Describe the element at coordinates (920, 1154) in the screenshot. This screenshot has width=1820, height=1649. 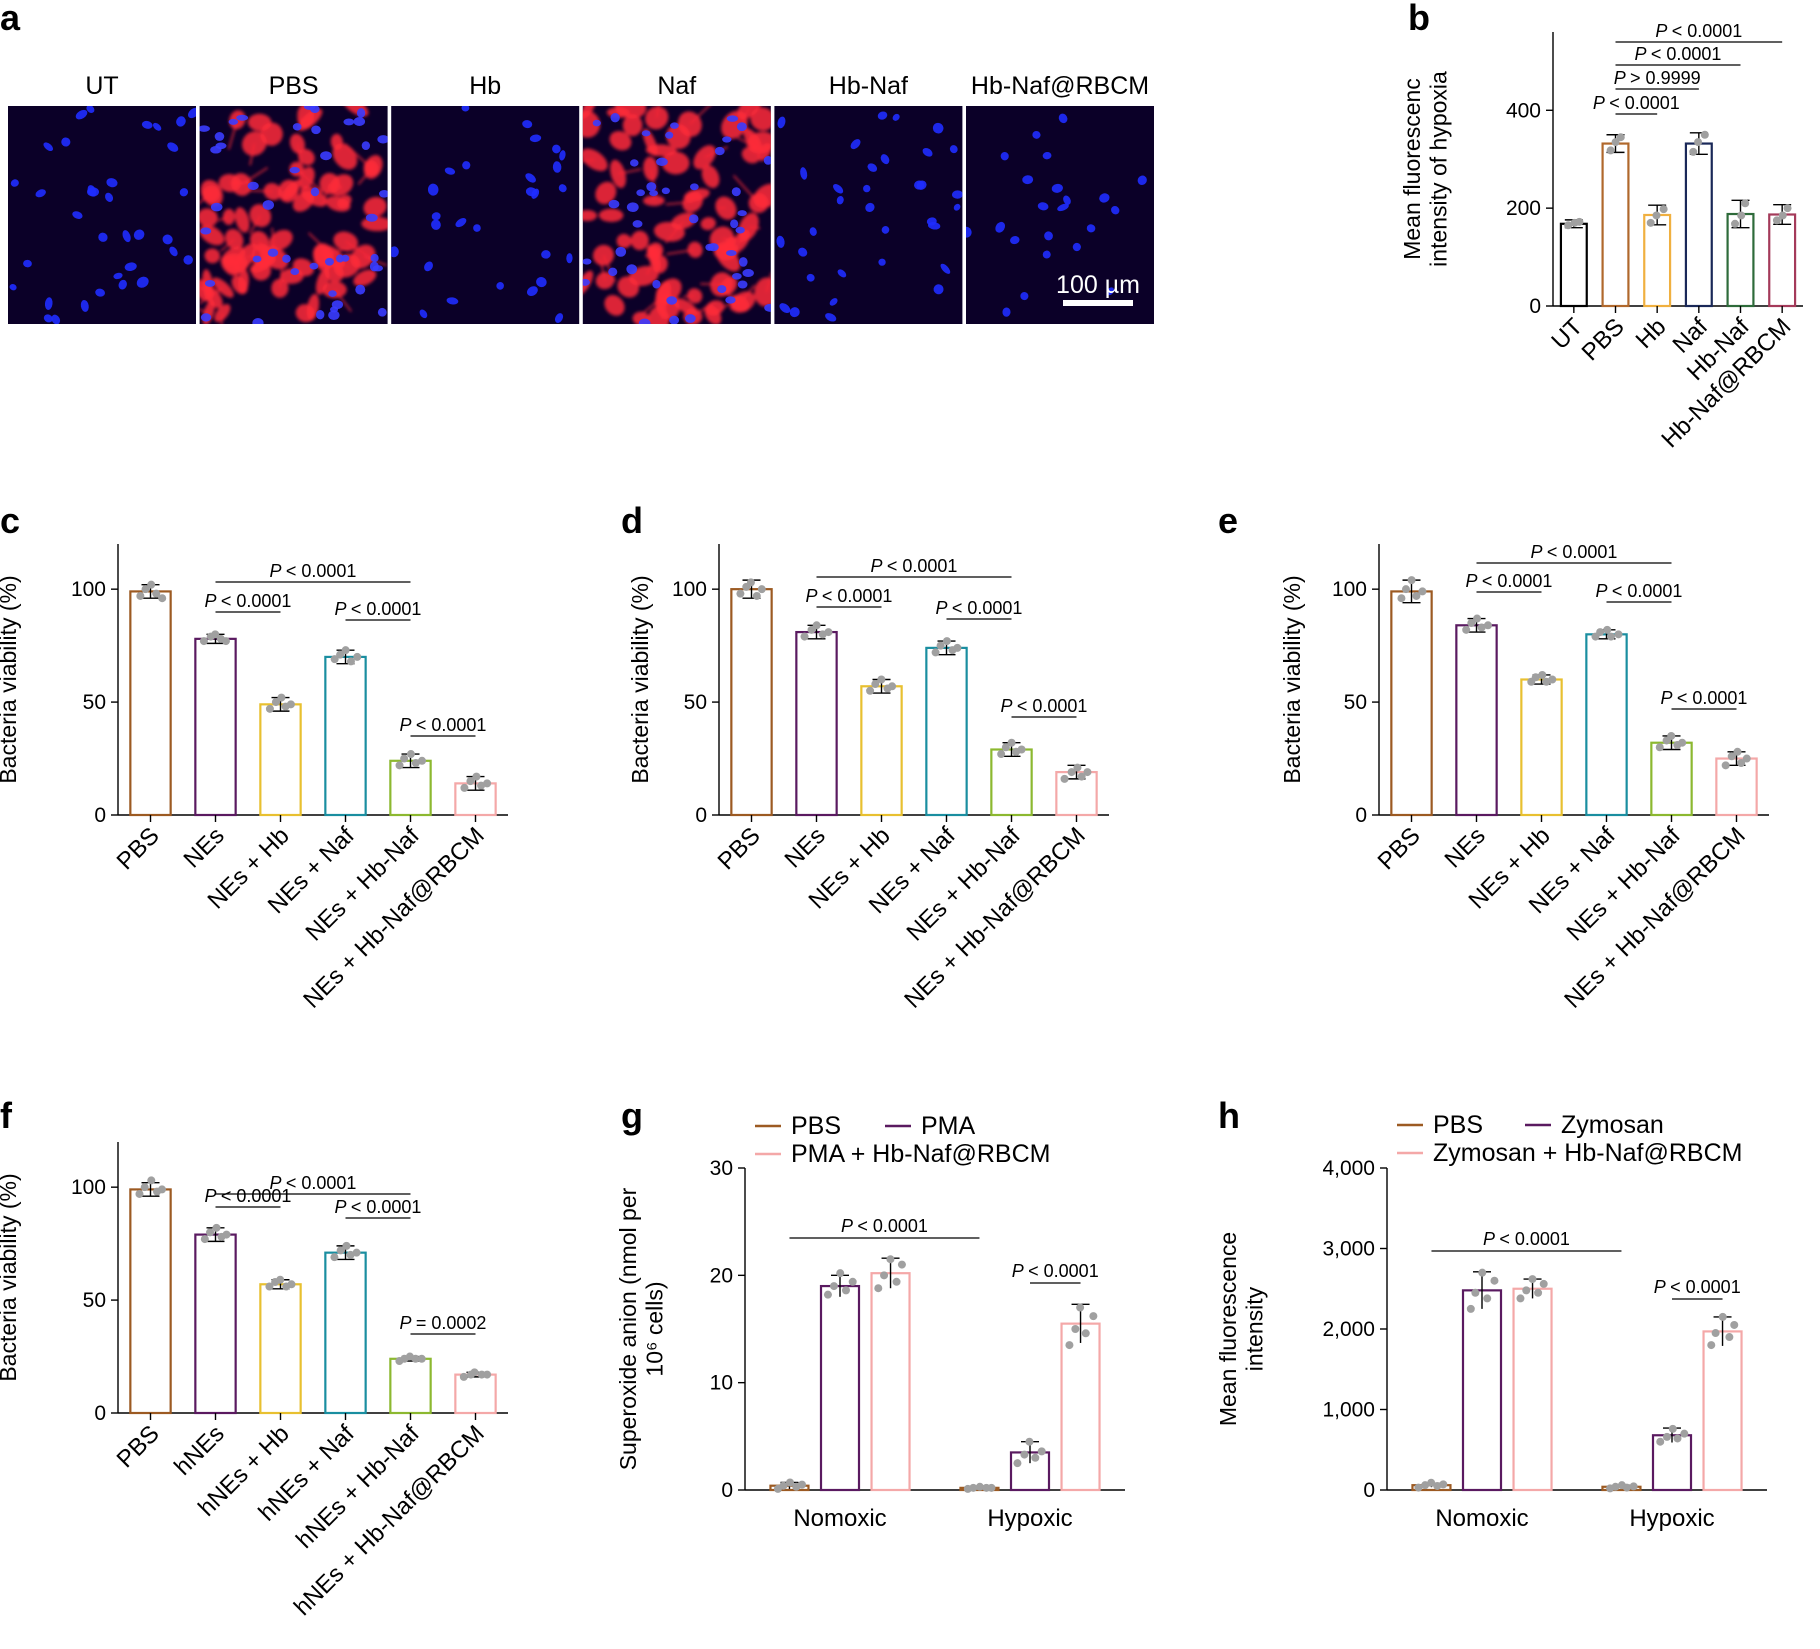
I see `legend-label: PMA + Hb-Naf@RBCM` at that location.